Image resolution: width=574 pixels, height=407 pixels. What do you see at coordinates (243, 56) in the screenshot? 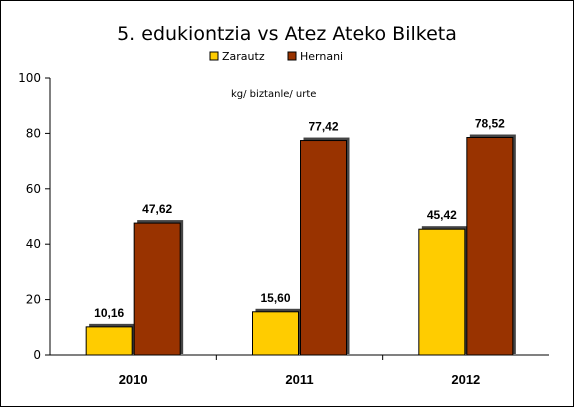
I see `legend-label: Zarautz` at bounding box center [243, 56].